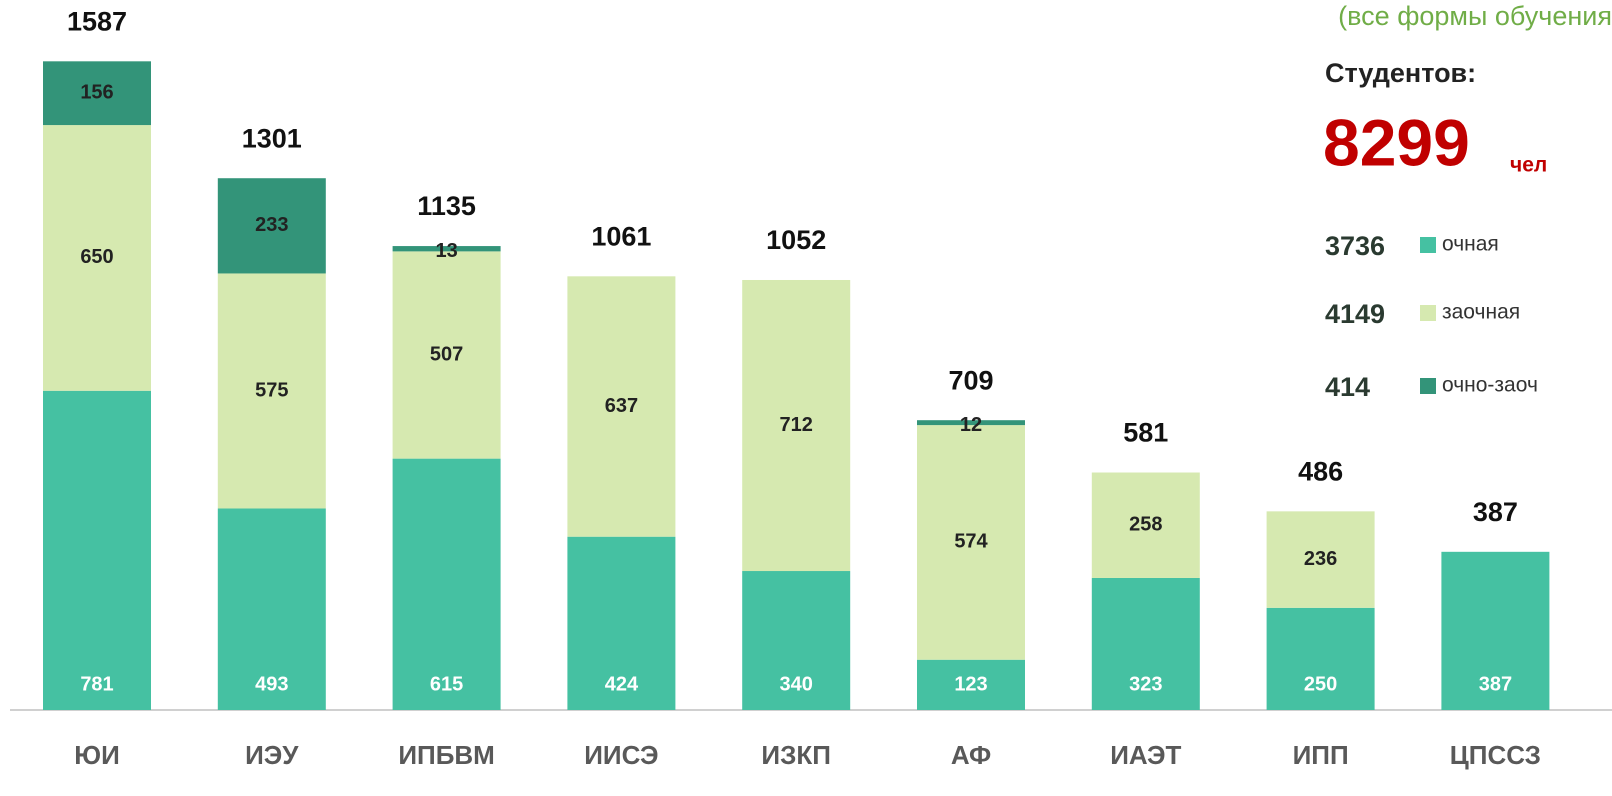  I want to click on segment-label: 13, so click(446, 251).